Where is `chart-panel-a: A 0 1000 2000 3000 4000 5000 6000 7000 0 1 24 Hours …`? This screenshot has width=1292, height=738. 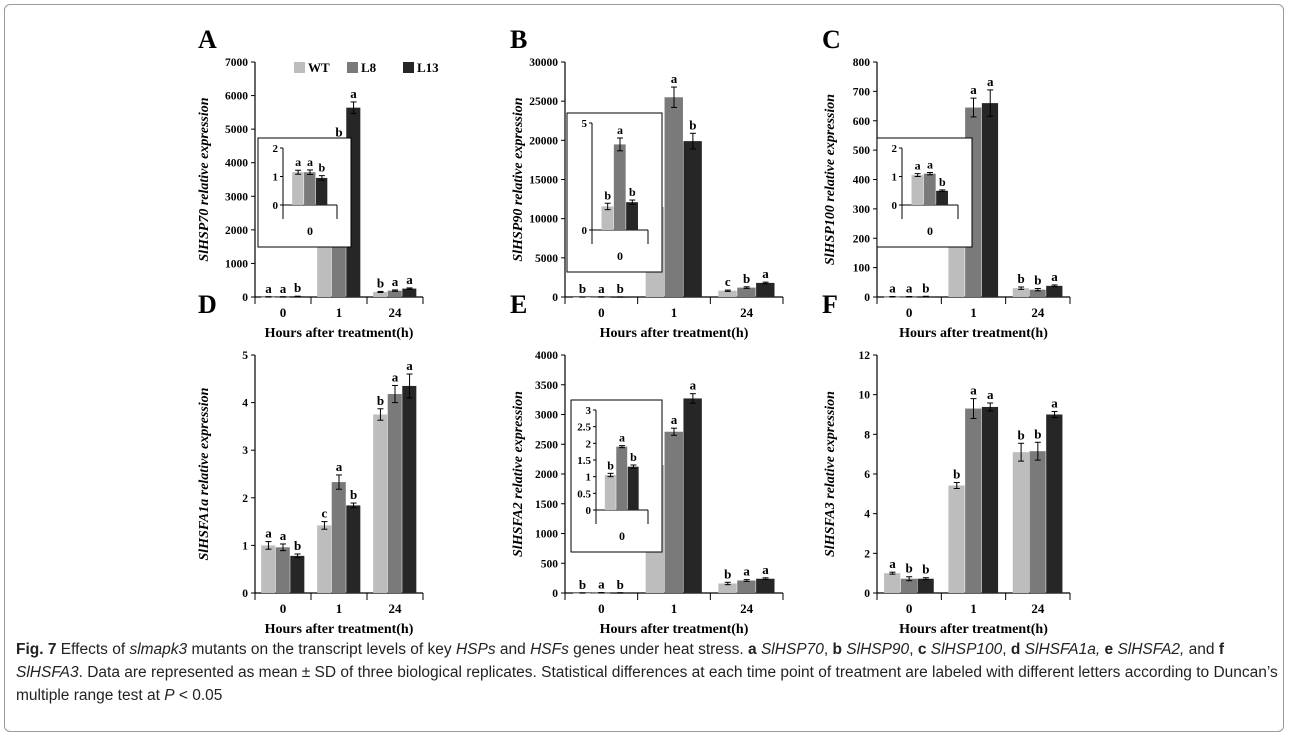
chart-panel-a: A 0 1000 2000 3000 4000 5000 6000 7000 0 1 24 Hours … is located at coordinates (310, 183).